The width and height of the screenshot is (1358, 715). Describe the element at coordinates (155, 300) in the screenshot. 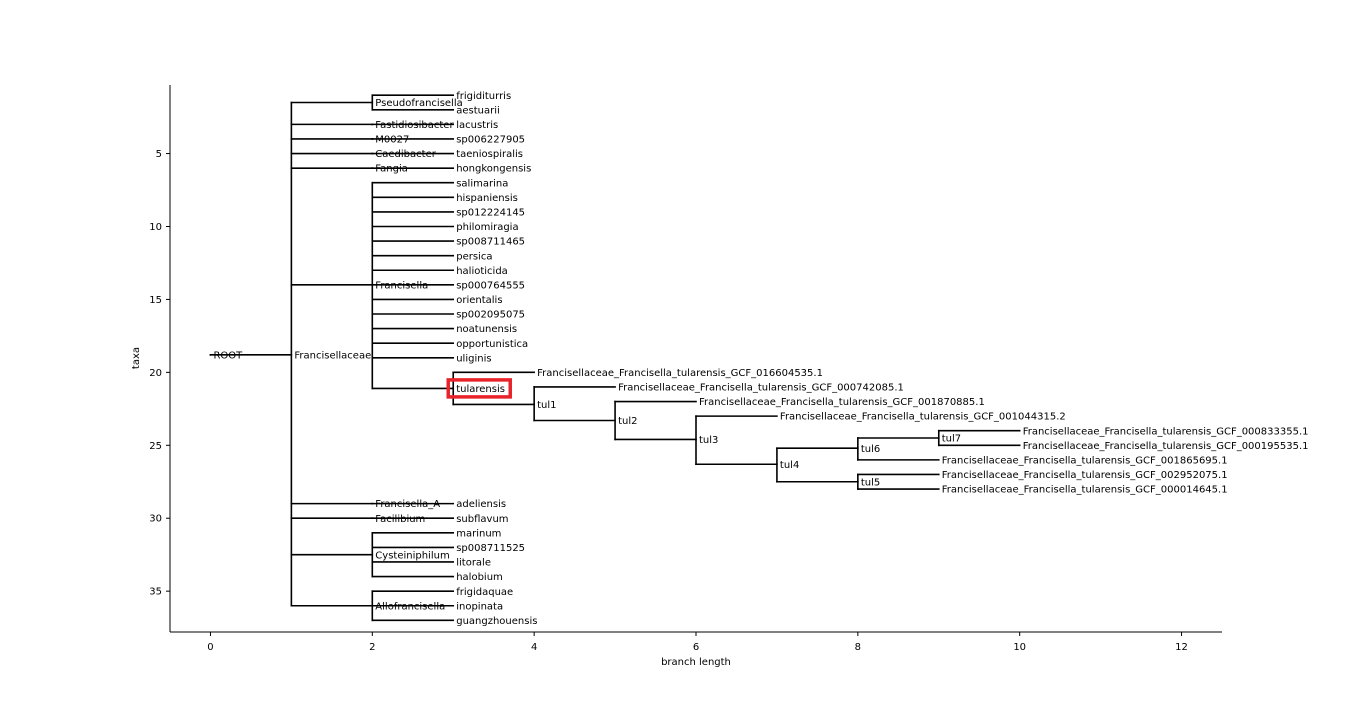

I see `y-tick-label: 15` at that location.